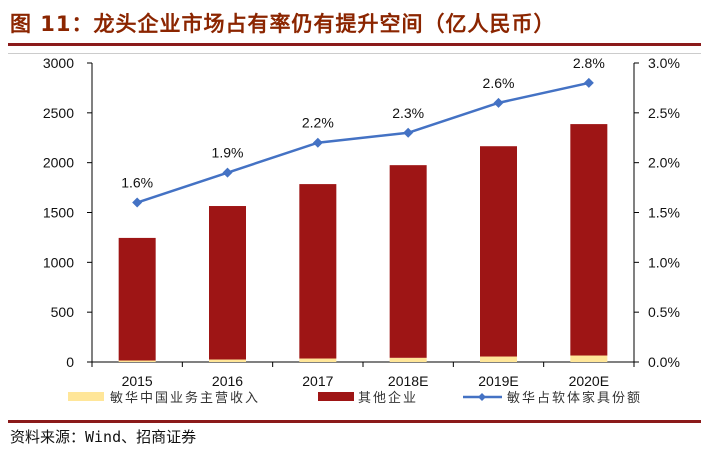 Image resolution: width=716 pixels, height=457 pixels. I want to click on right-tick-label: 1.0%, so click(664, 262).